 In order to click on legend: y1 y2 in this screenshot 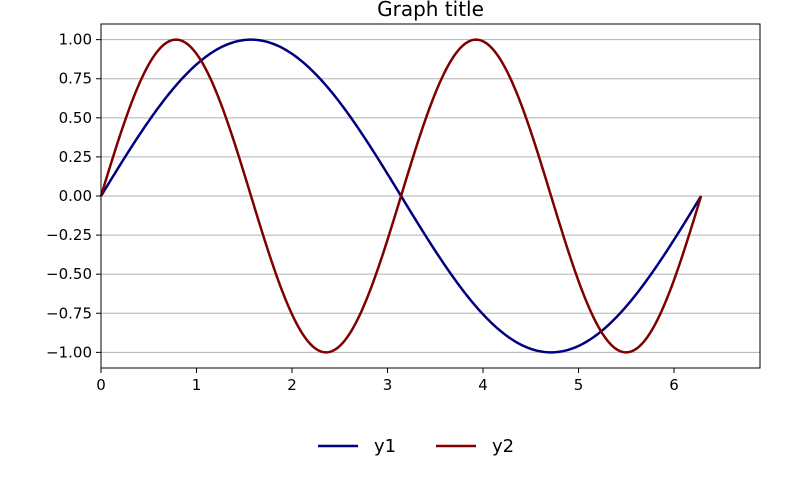, I will do `click(416, 446)`.